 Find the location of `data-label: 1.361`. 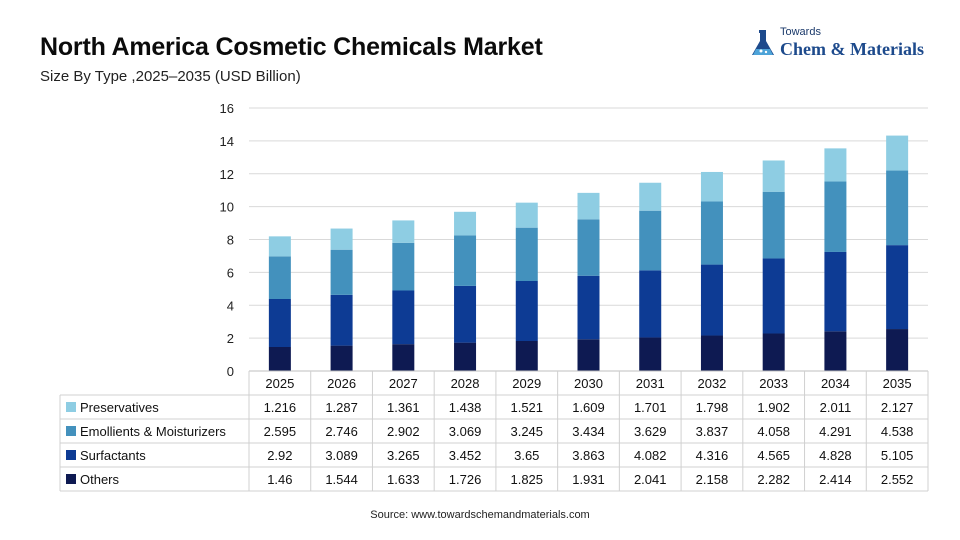

data-label: 1.361 is located at coordinates (403, 407).